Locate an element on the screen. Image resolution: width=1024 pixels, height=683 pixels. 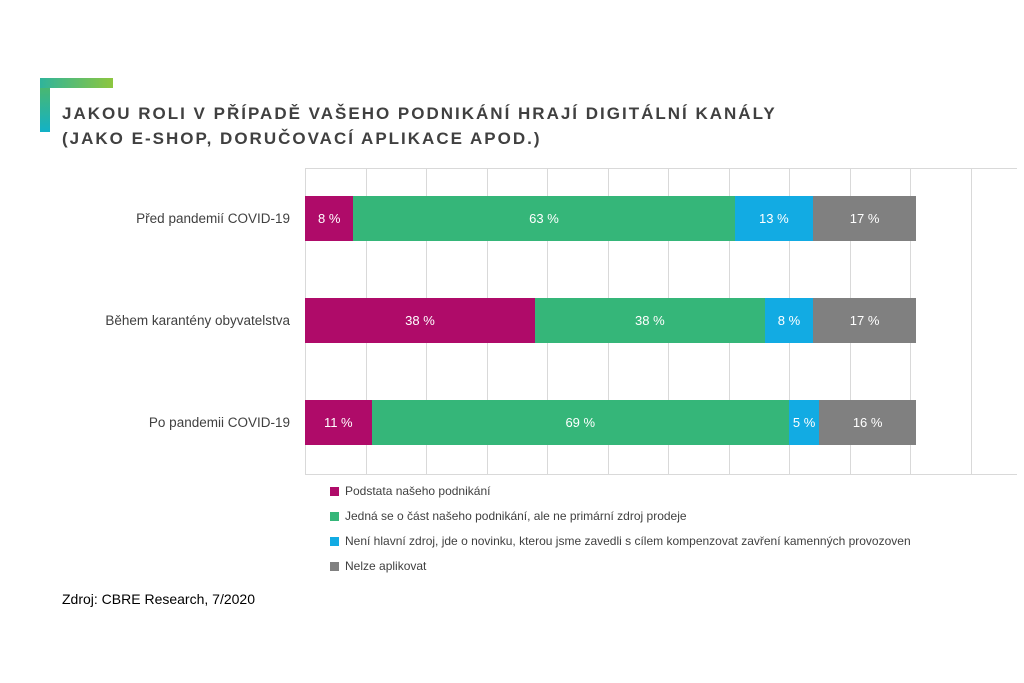
bar-segment: 13 % is located at coordinates (774, 219).